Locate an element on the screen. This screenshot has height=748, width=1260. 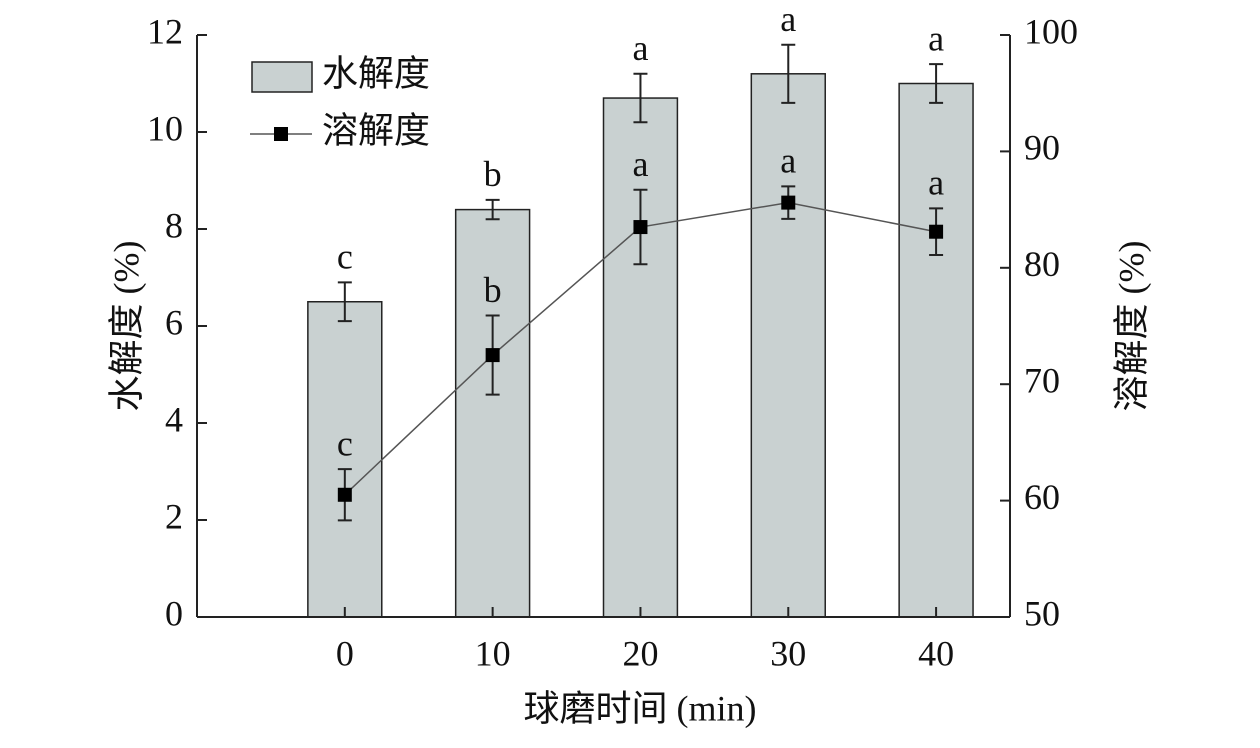
x-axis-label: 球磨时间 (min) is located at coordinates (640, 708).